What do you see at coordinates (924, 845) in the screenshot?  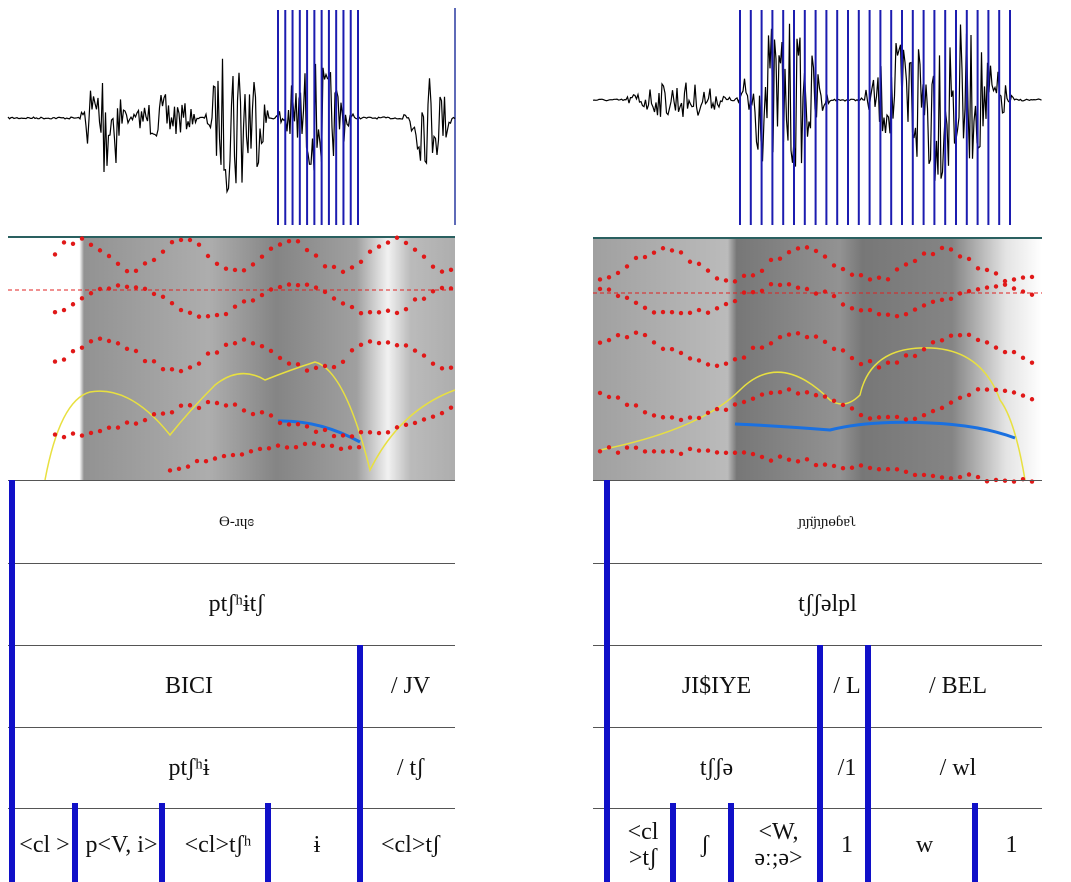 I see `tier-label: w` at bounding box center [924, 845].